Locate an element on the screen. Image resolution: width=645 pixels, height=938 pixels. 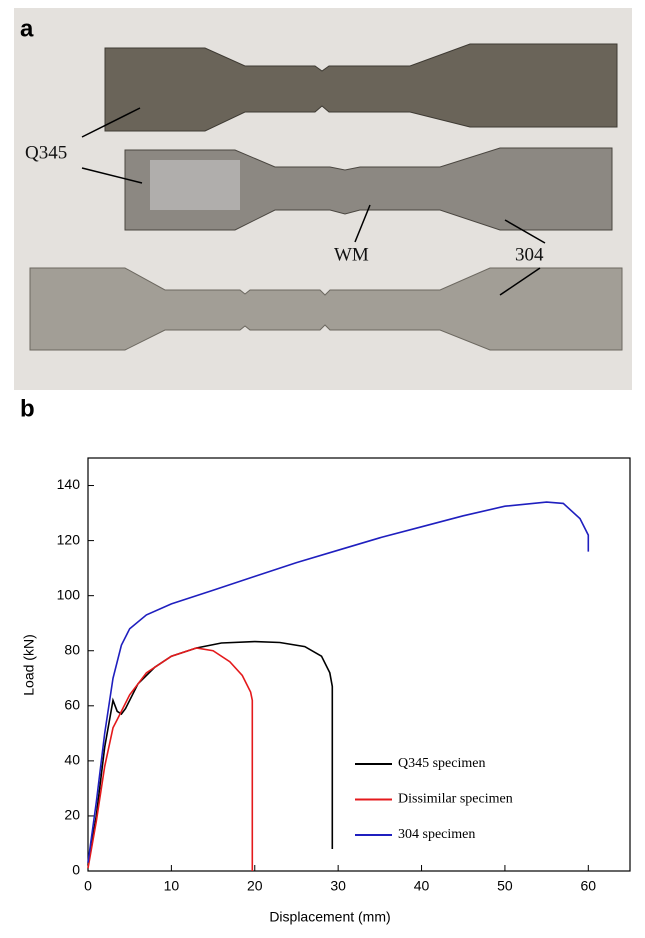
y-tick-label: 140 is located at coordinates (69, 484).